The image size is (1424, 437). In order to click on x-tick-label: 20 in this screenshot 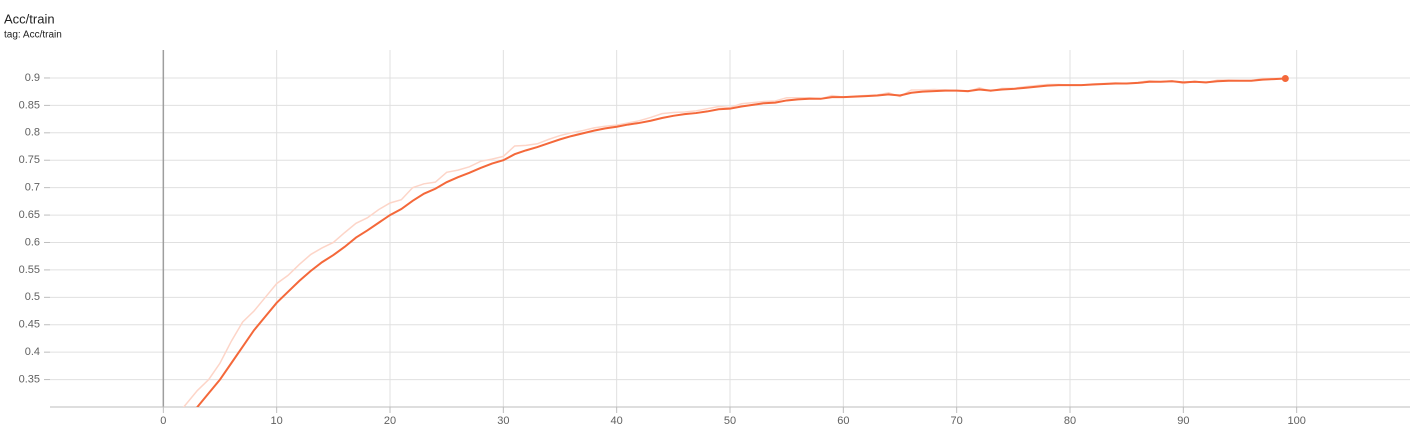, I will do `click(390, 421)`.